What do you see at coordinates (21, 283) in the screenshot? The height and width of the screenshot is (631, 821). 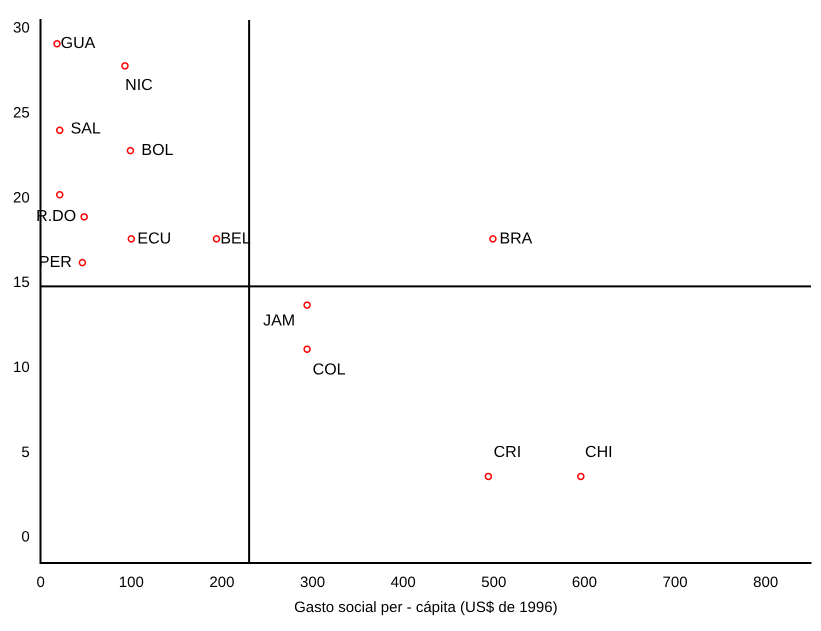 I see `y-tick-label: 15` at bounding box center [21, 283].